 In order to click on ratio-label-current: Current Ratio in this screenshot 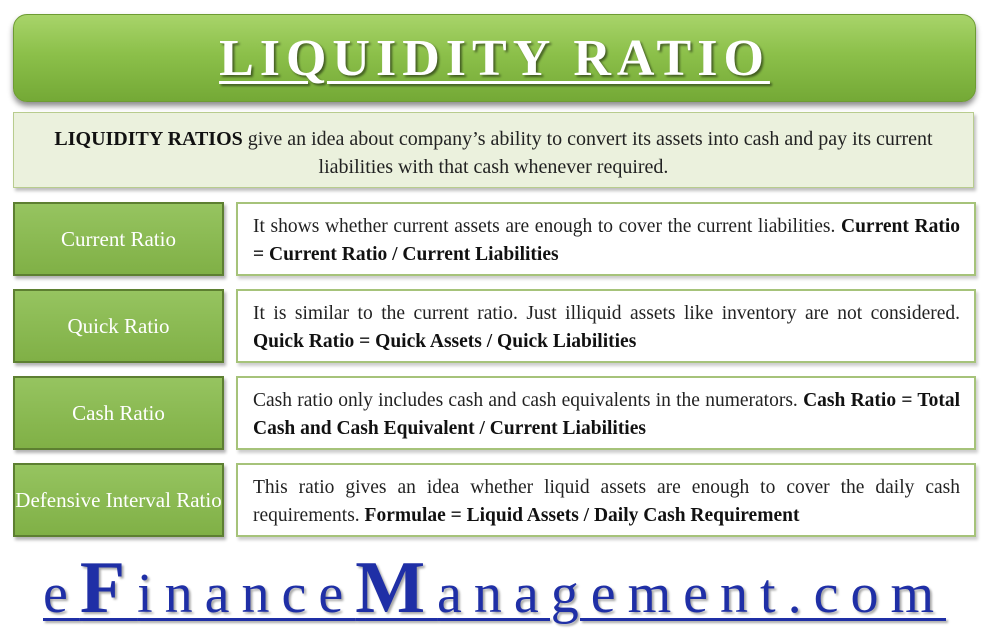, I will do `click(118, 239)`.